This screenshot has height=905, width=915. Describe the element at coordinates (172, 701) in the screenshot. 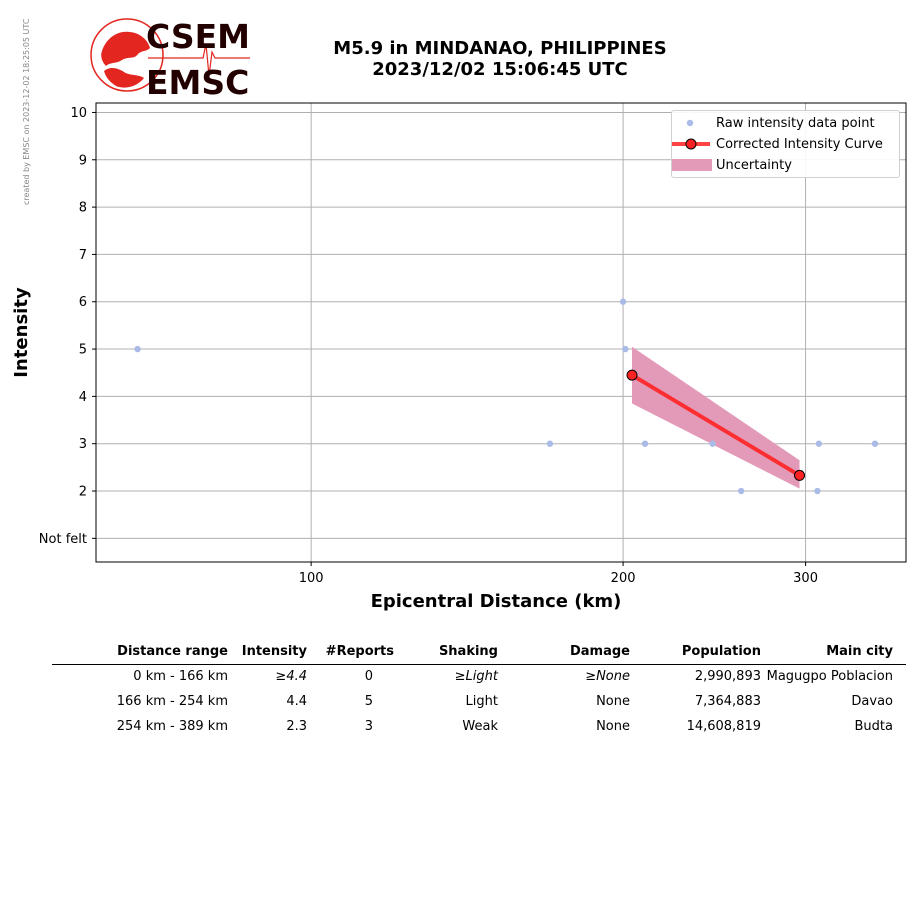

I see `cell-range: 166 km - 254 km` at that location.